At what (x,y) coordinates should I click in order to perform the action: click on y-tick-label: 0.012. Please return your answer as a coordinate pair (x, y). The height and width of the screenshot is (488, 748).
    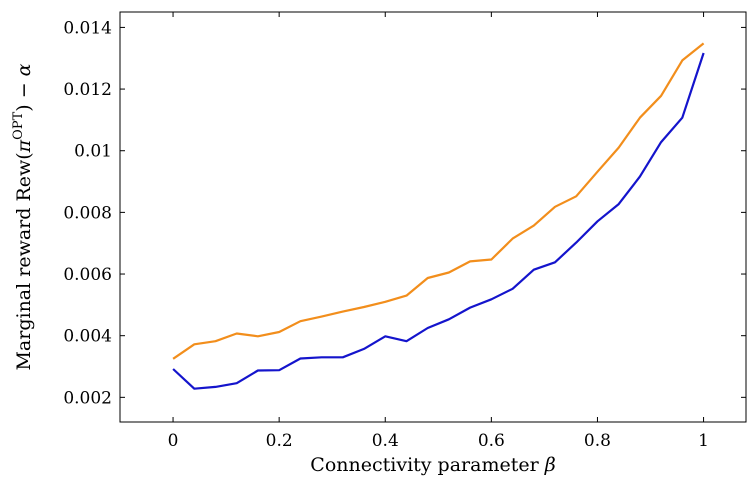
    Looking at the image, I should click on (87, 90).